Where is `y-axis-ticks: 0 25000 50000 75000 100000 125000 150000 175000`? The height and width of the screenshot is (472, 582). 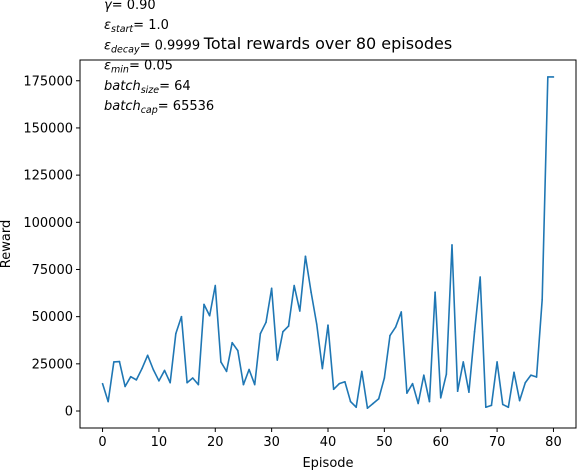 y-axis-ticks: 0 25000 50000 75000 100000 125000 150000 175000 is located at coordinates (51, 247).